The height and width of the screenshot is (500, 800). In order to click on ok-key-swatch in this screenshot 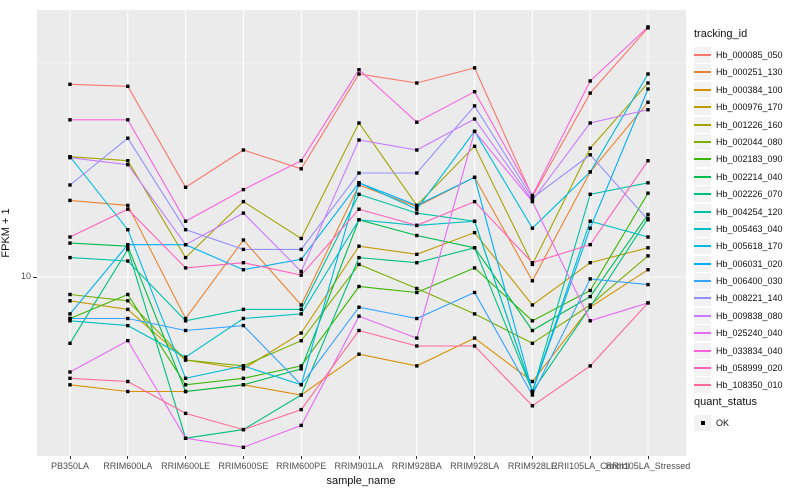, I will do `click(702, 423)`.